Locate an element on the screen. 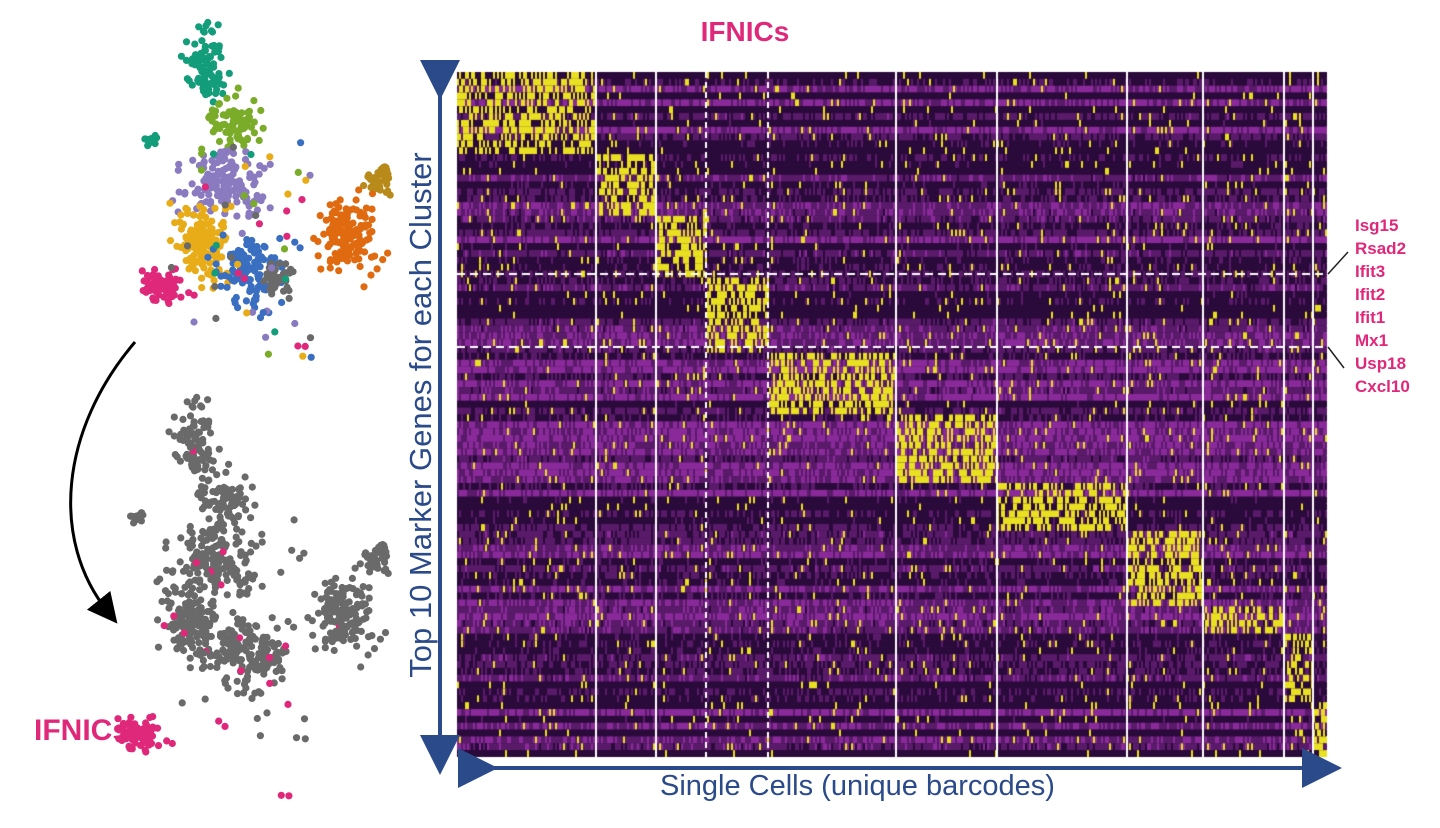 This screenshot has width=1440, height=828. gene-label: Usp18 is located at coordinates (1381, 363).